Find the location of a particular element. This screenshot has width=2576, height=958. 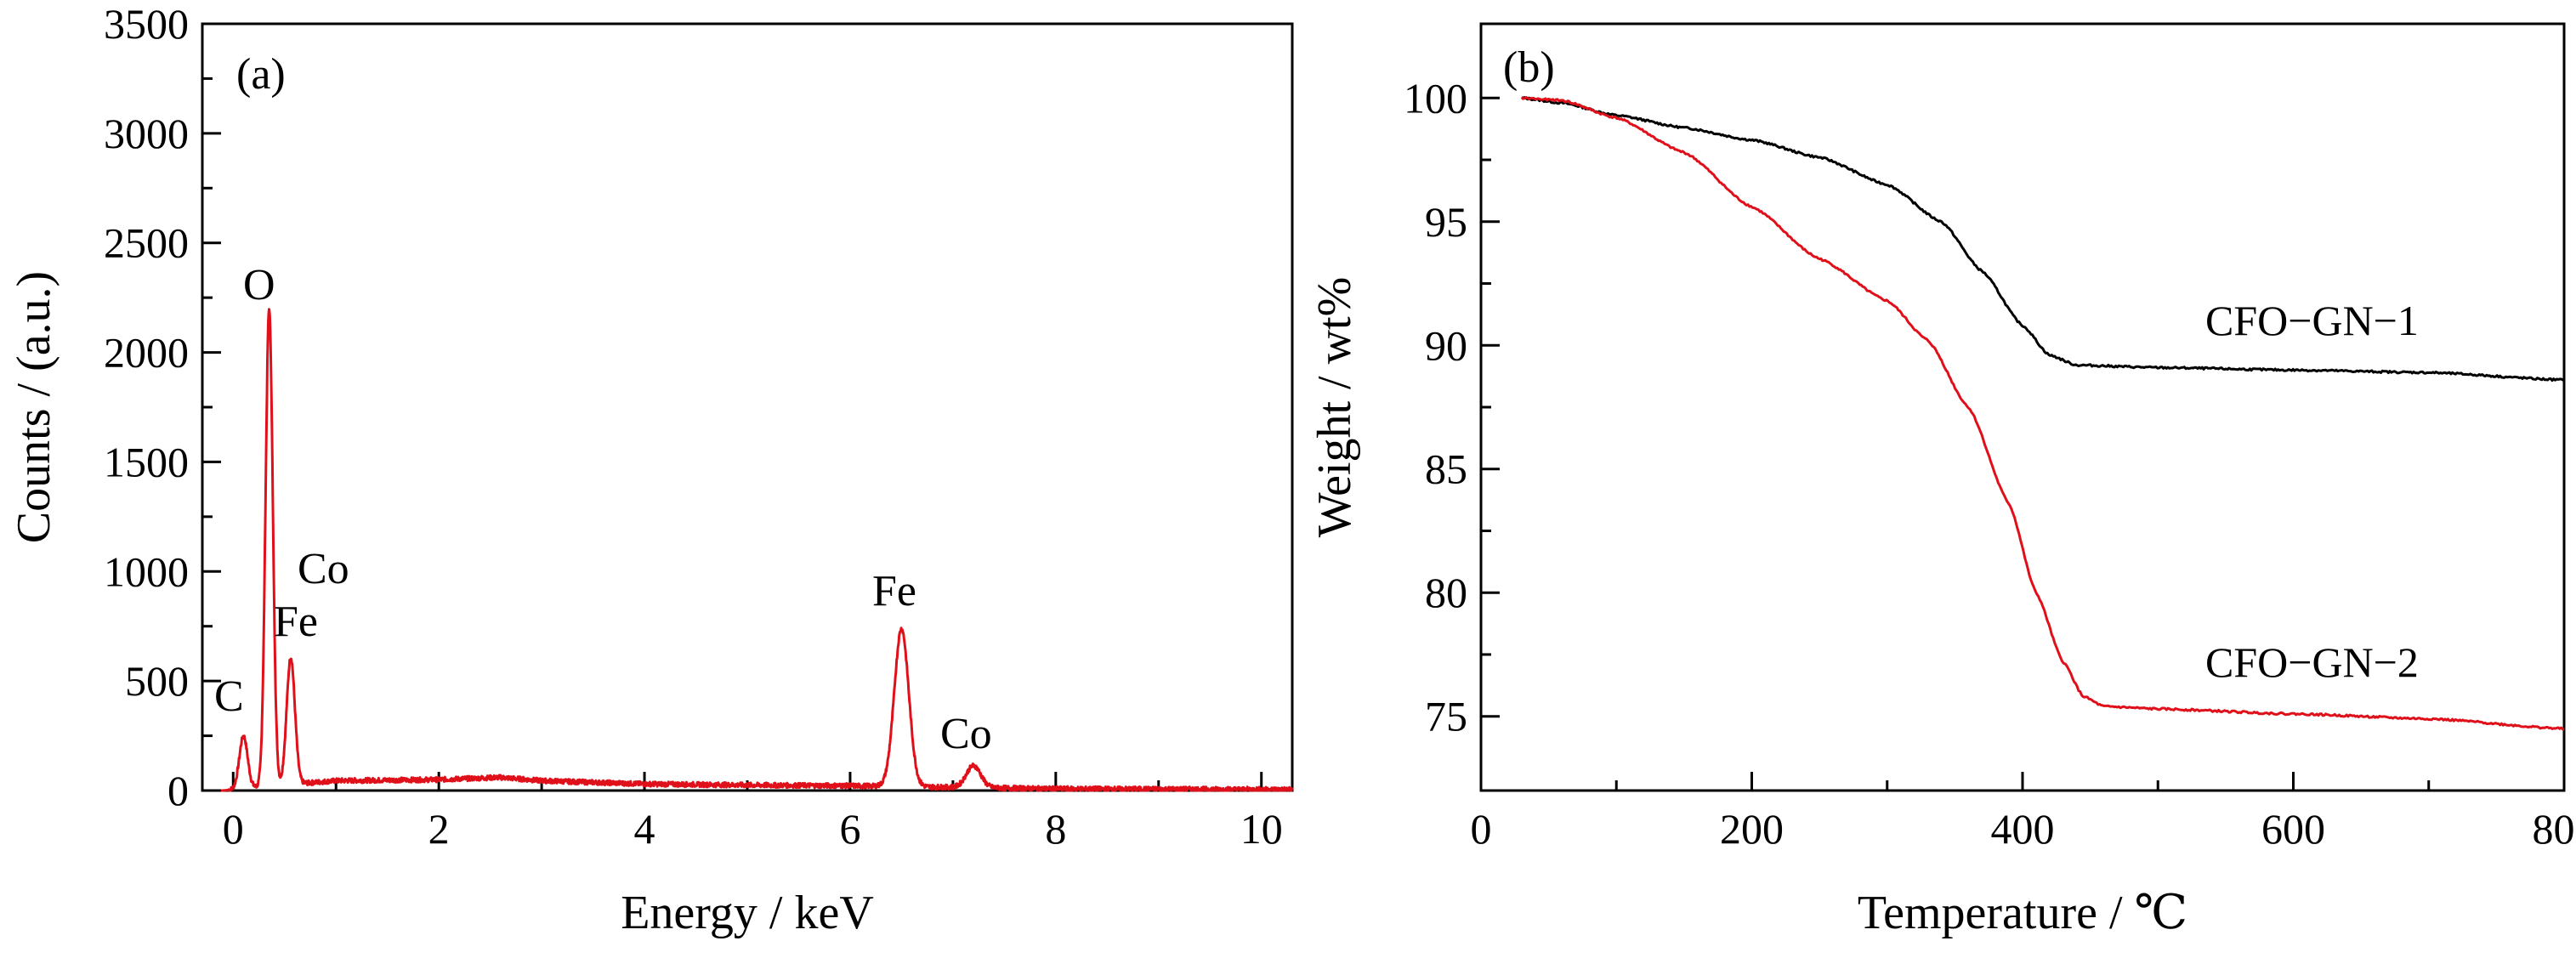

y-tick-label: 2000 is located at coordinates (147, 353).